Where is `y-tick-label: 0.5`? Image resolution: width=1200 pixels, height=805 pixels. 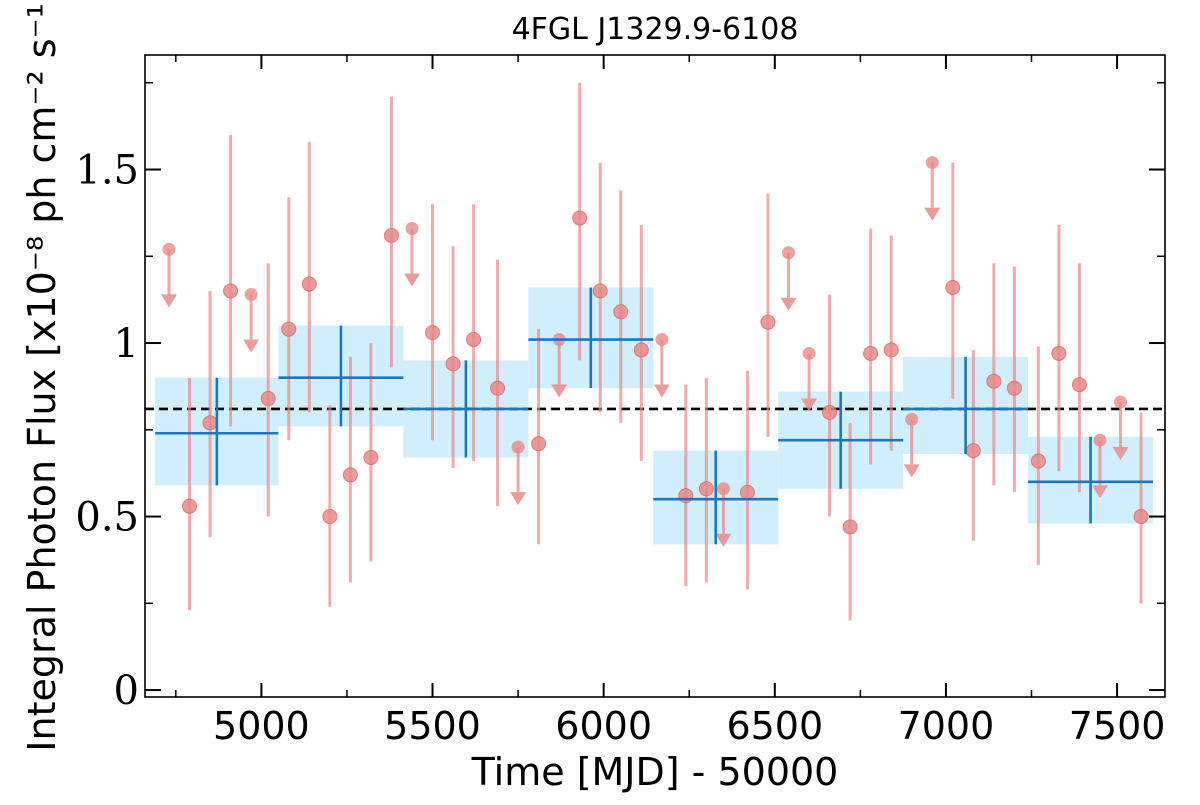 y-tick-label: 0.5 is located at coordinates (107, 518).